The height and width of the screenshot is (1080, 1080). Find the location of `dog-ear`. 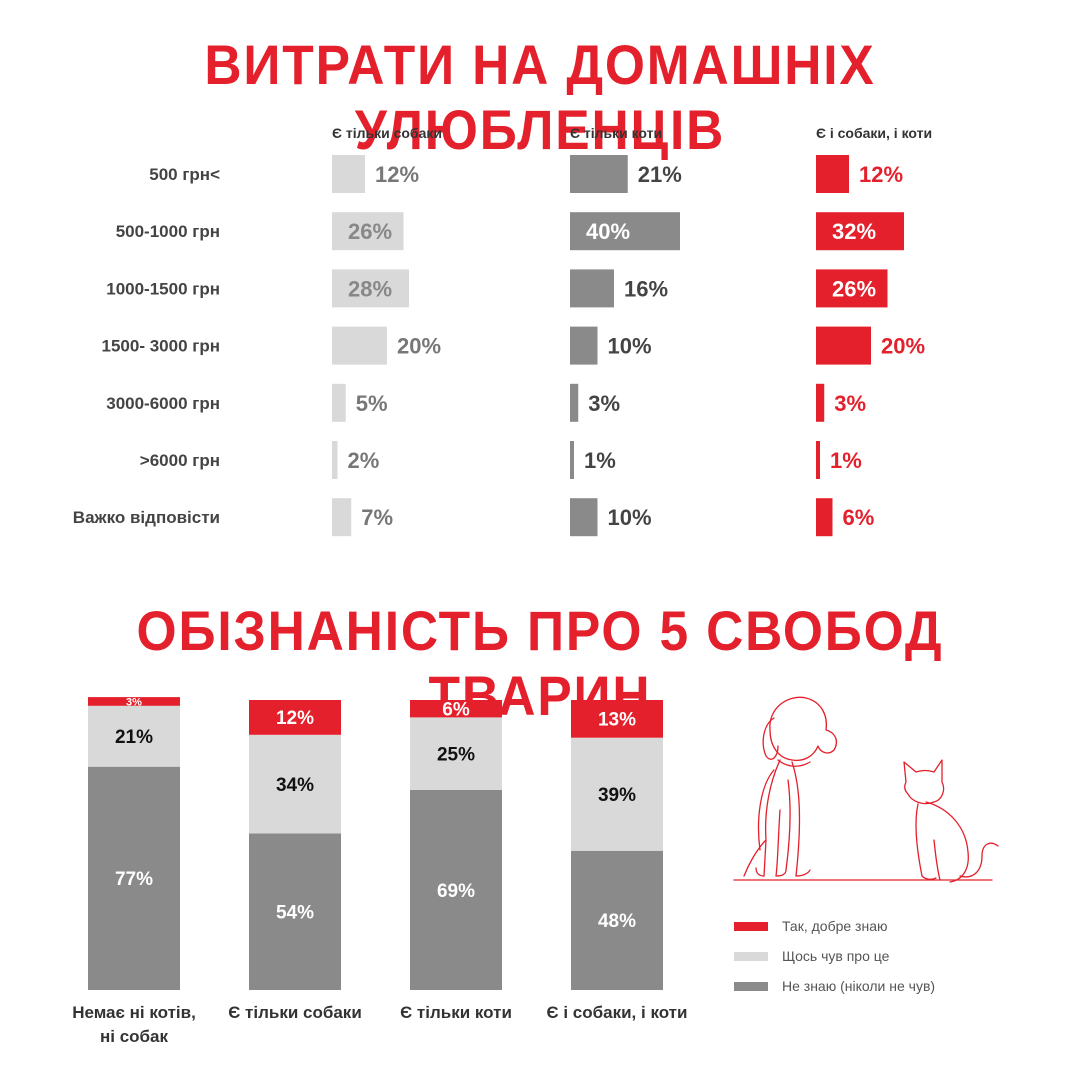

dog-ear is located at coordinates (770, 738).